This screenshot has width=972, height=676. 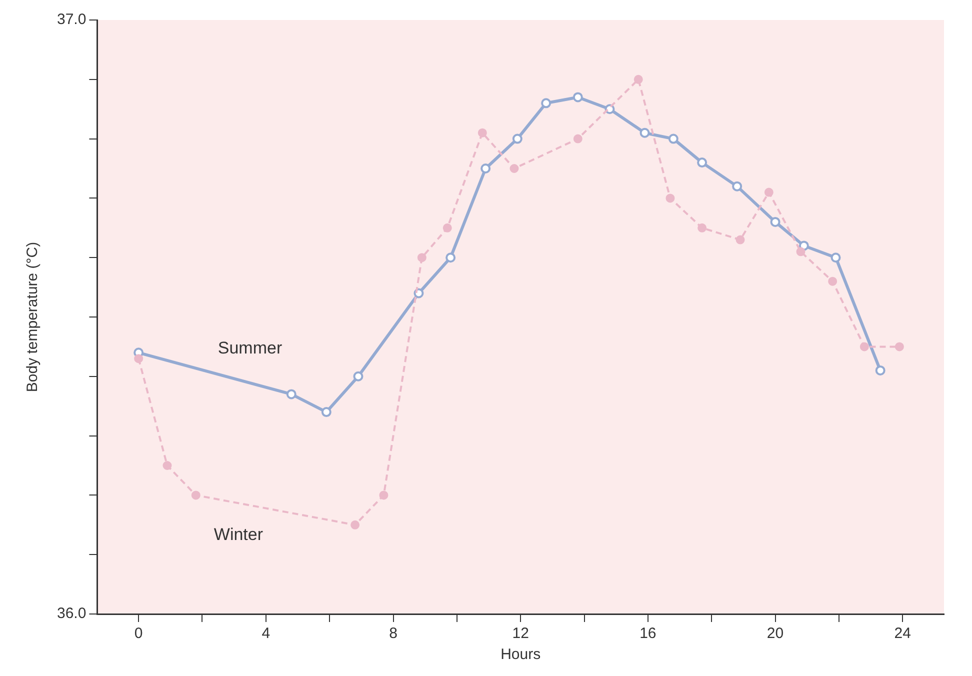 I want to click on x-tick-label: 8, so click(x=393, y=633).